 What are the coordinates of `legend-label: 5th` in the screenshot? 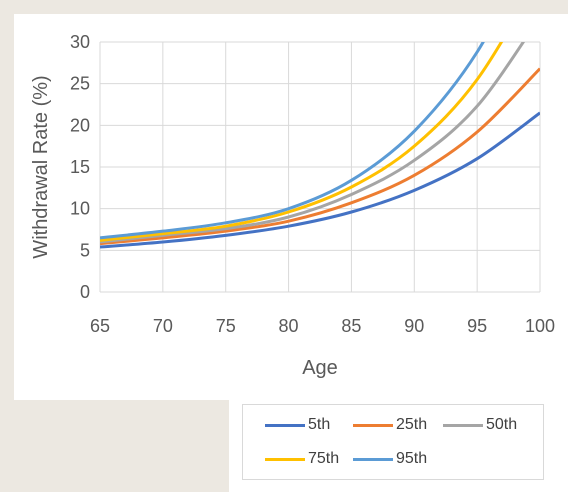 It's located at (319, 424).